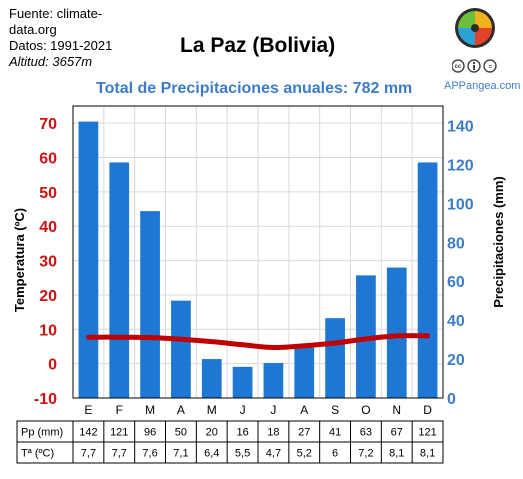 The width and height of the screenshot is (523, 479). I want to click on puzzle-logo-icon, so click(475, 28).